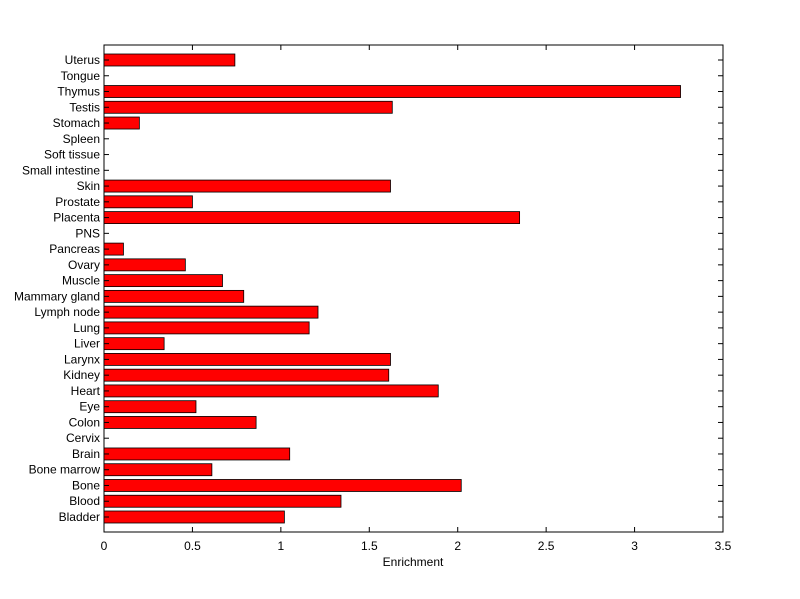 This screenshot has width=800, height=599. Describe the element at coordinates (248, 107) in the screenshot. I see `bar-testis` at that location.